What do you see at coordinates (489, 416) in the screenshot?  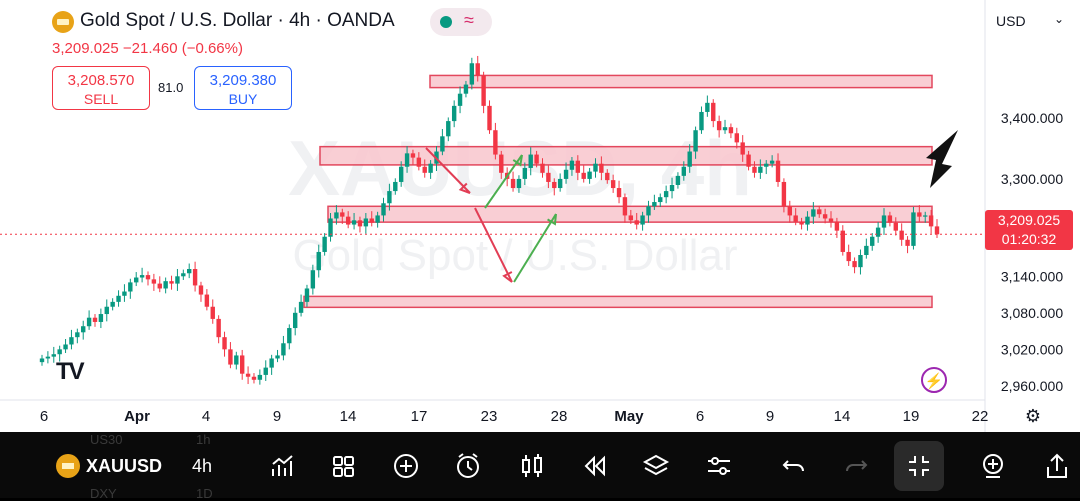 I see `time-axis-label: 23` at bounding box center [489, 416].